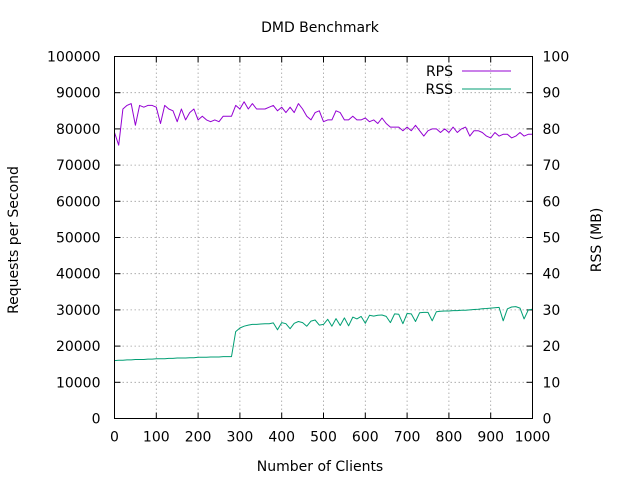  Describe the element at coordinates (552, 130) in the screenshot. I see `y2-tick-label: 80` at that location.